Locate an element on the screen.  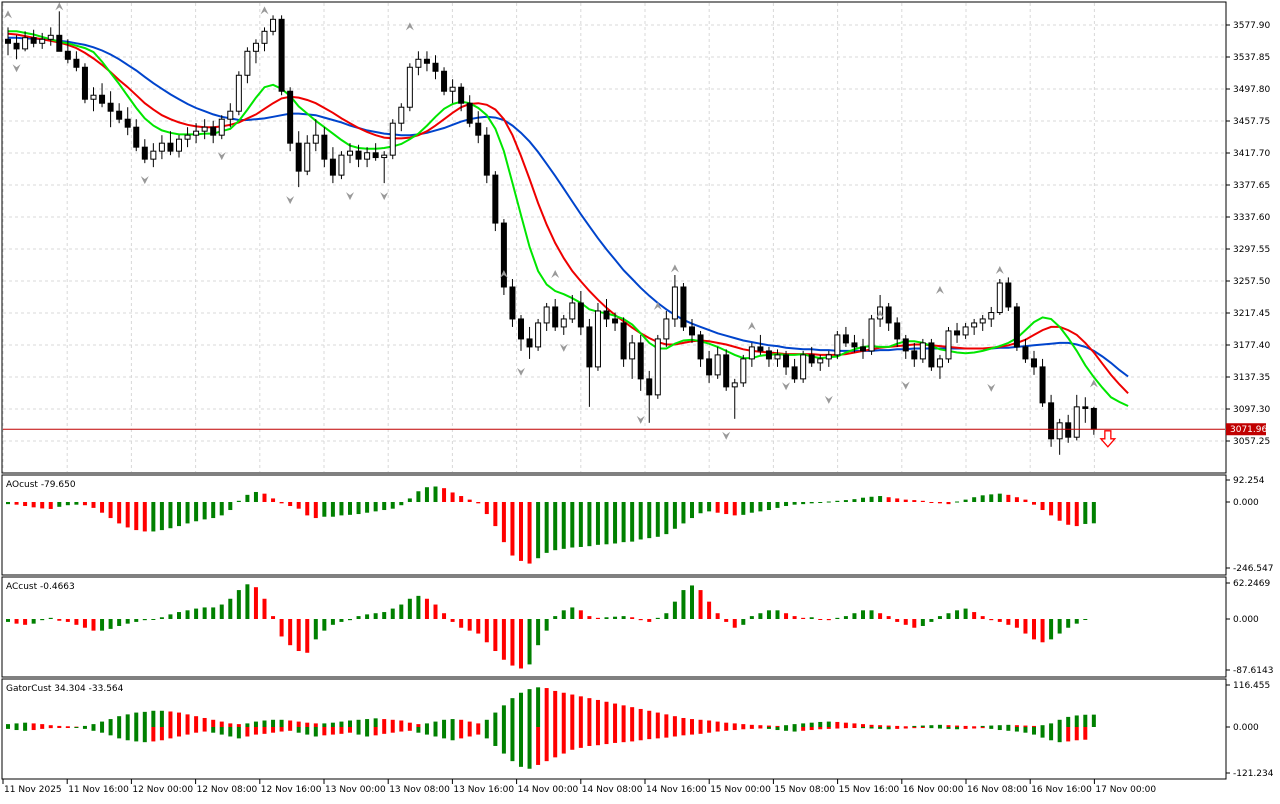
gator-axis-tick-label: 116.455 is located at coordinates (1251, 686).